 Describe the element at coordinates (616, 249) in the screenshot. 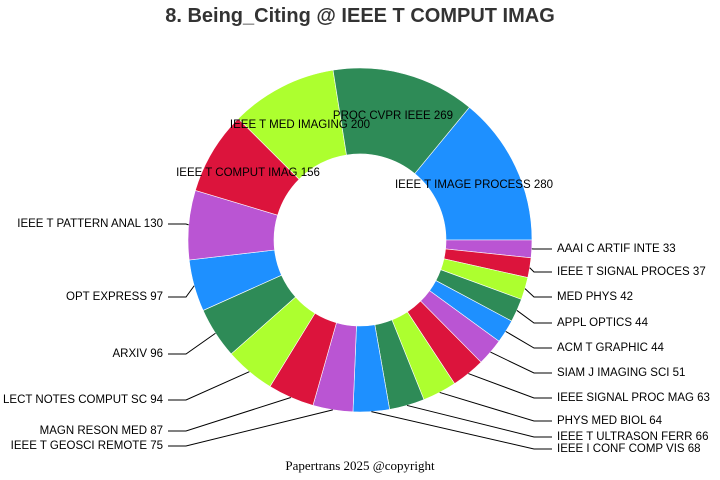

I see `slice-label: AAAI C ARTIF INTE 33` at that location.